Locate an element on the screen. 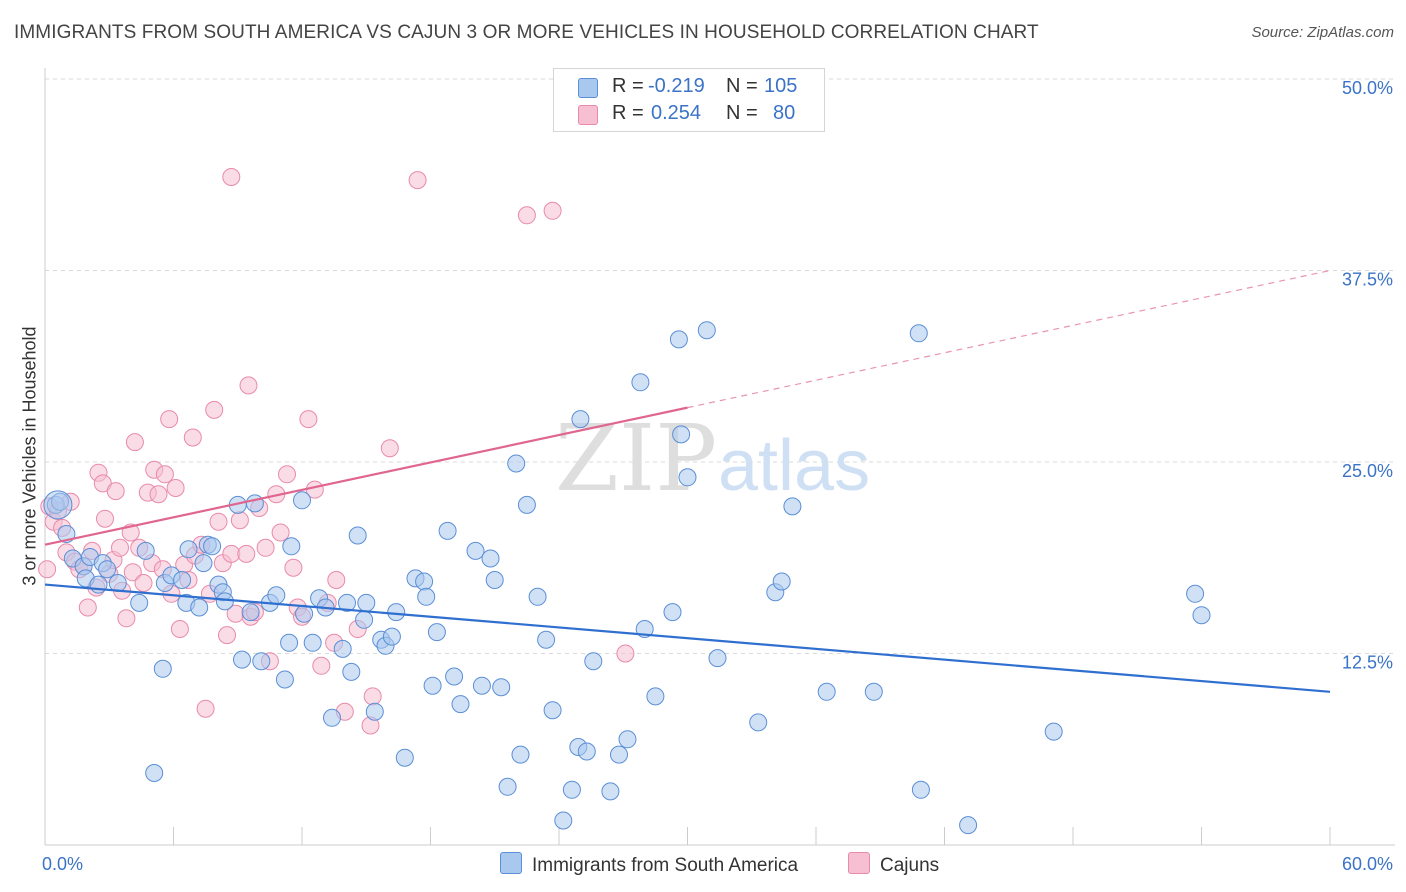  x-tick-label: 60.0% is located at coordinates (1367, 864).